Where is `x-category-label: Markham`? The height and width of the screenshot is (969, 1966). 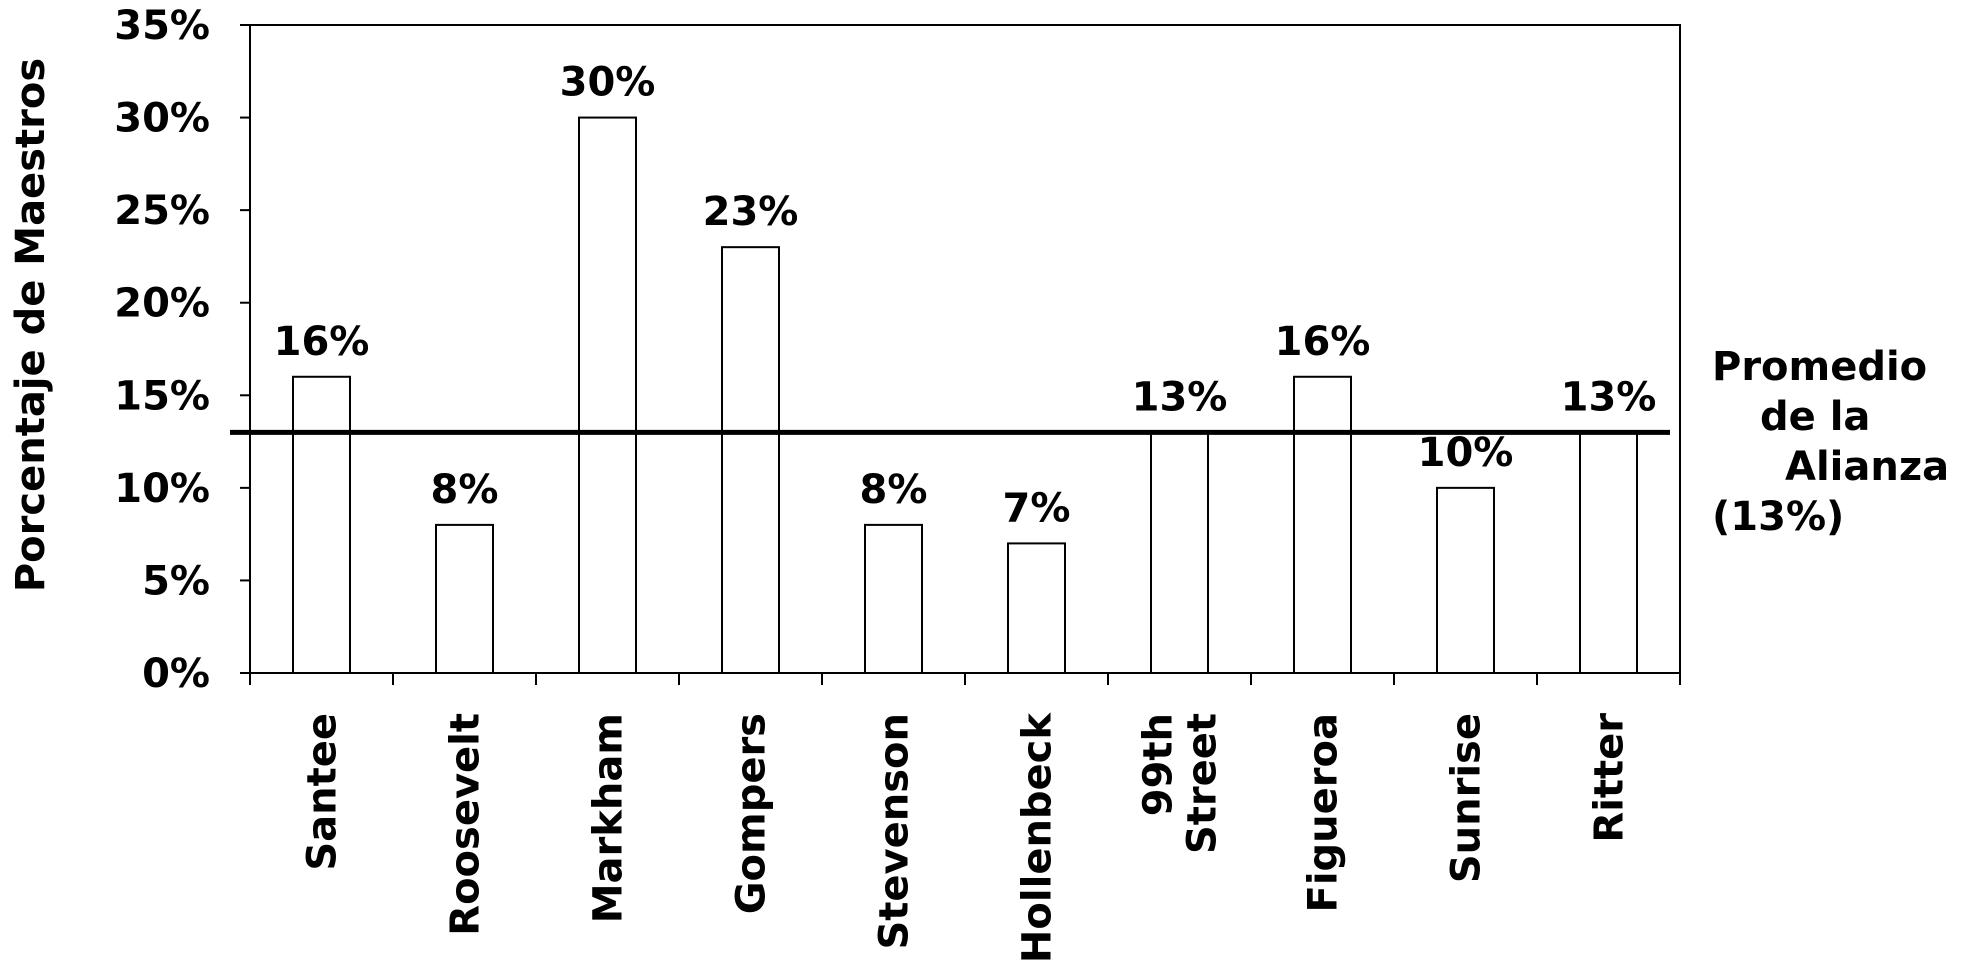
x-category-label: Markham is located at coordinates (609, 818).